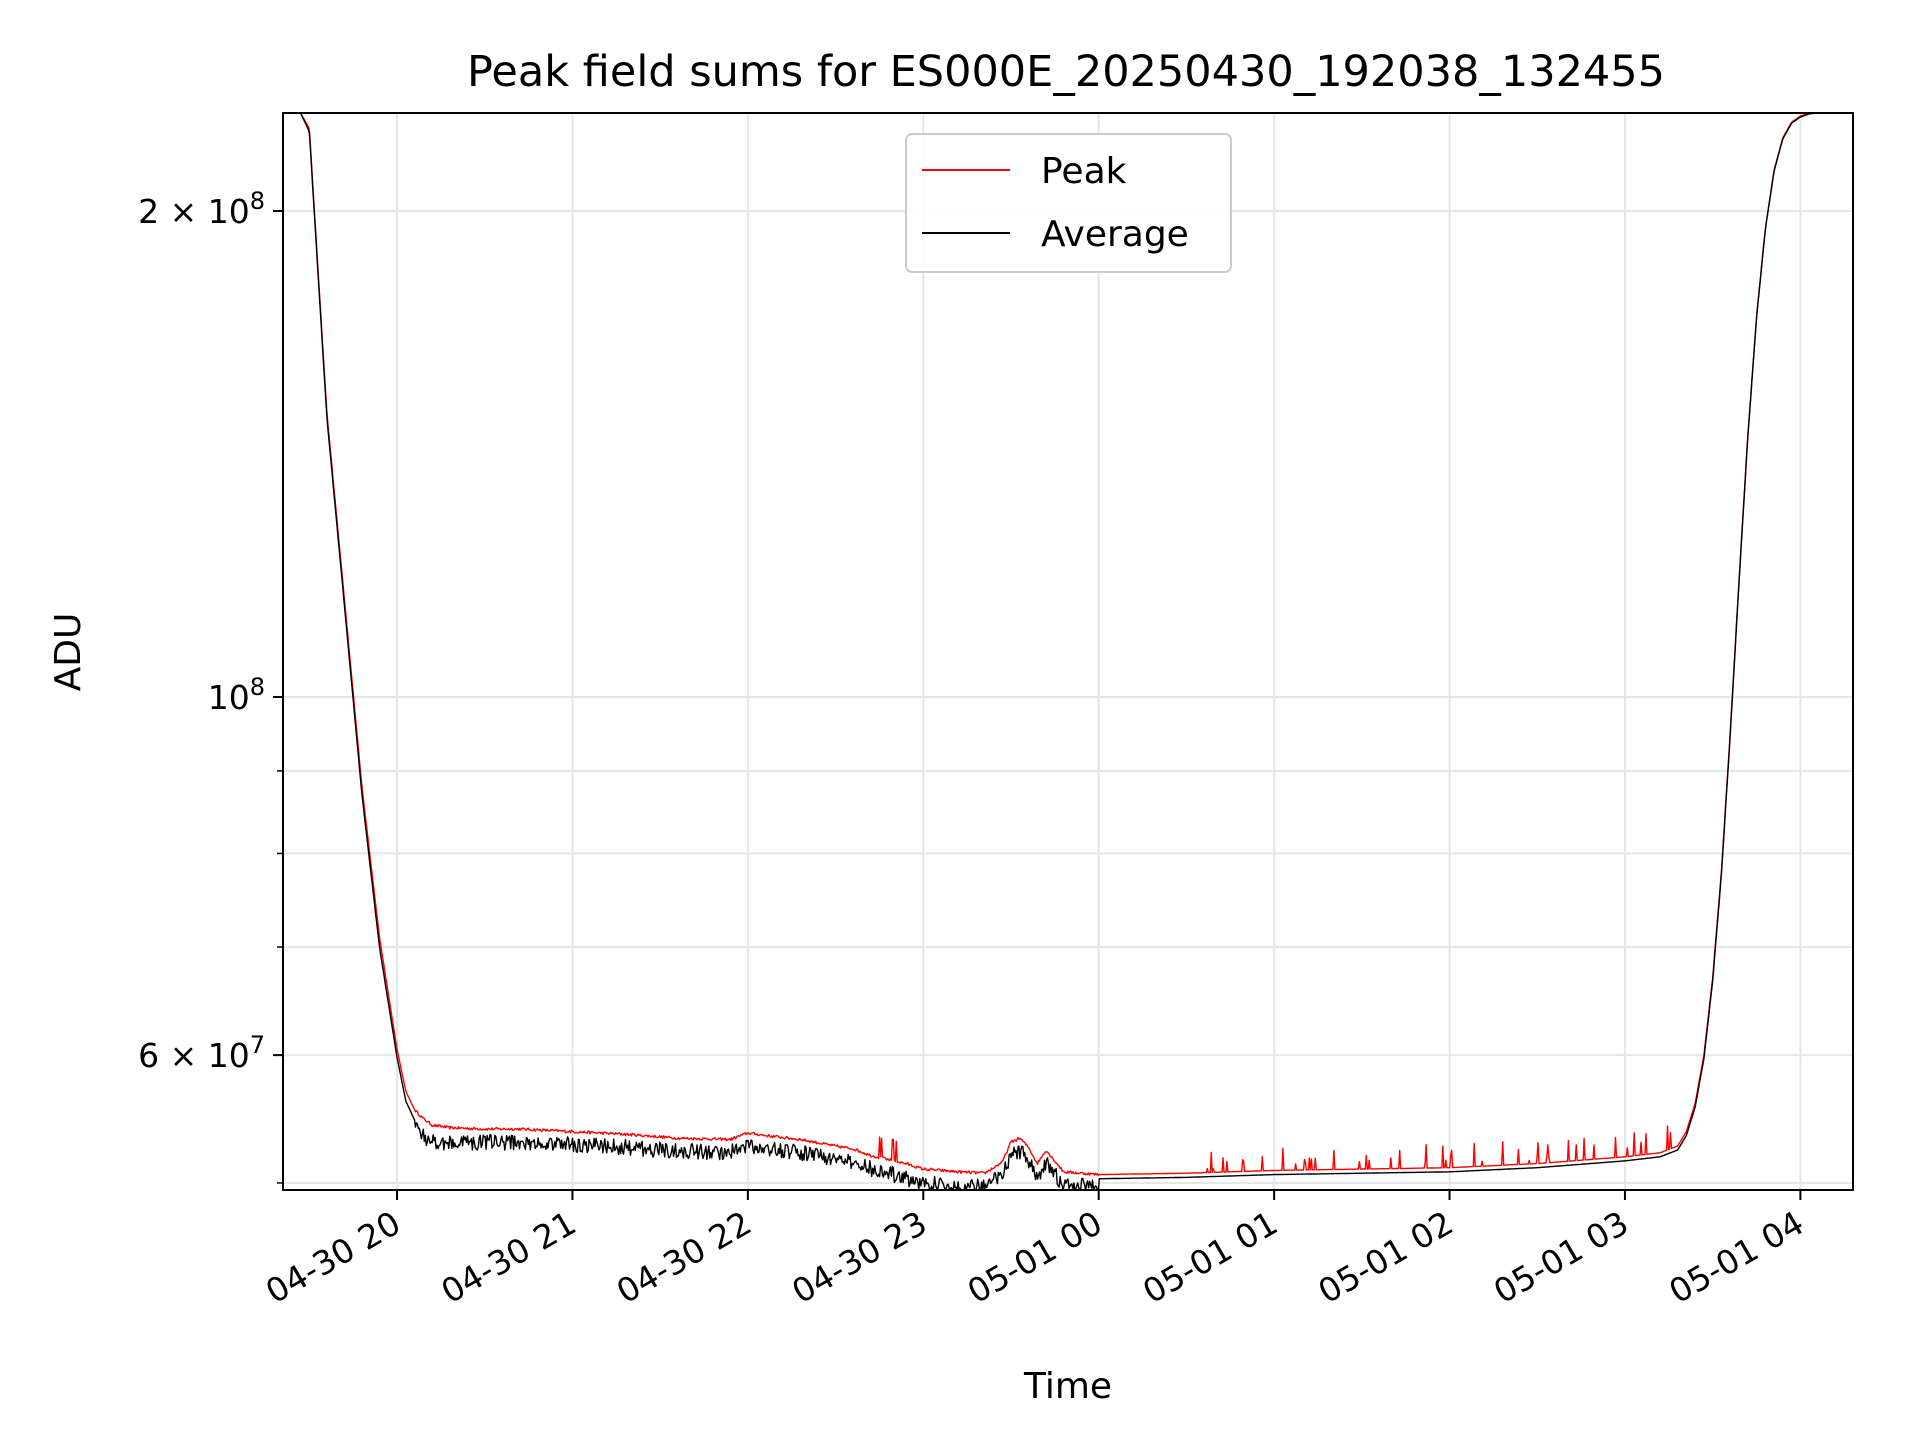 The image size is (1920, 1440). I want to click on y-tick-label: 6 × 107, so click(201, 1053).